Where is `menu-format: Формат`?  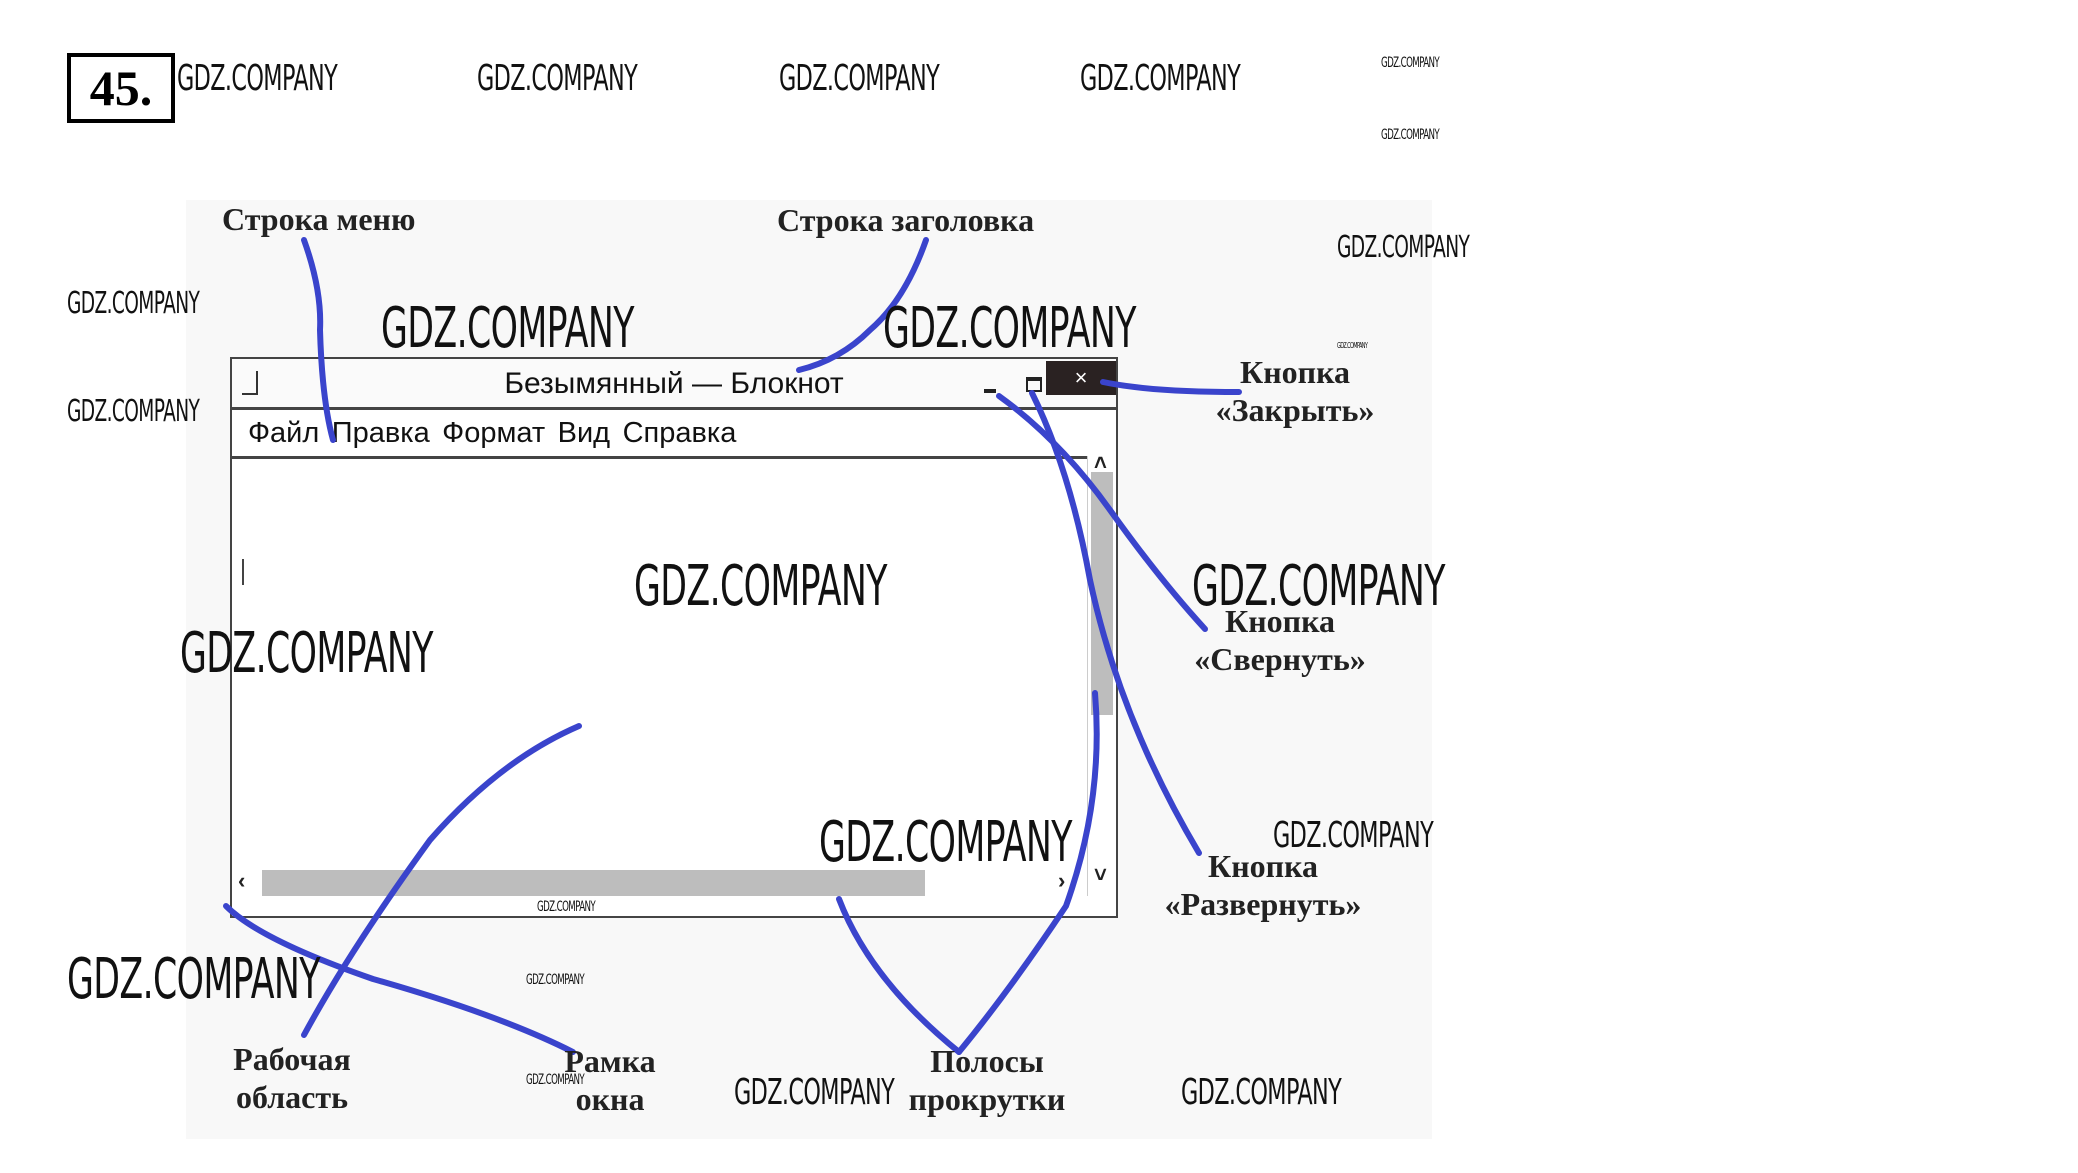 menu-format: Формат is located at coordinates (494, 433).